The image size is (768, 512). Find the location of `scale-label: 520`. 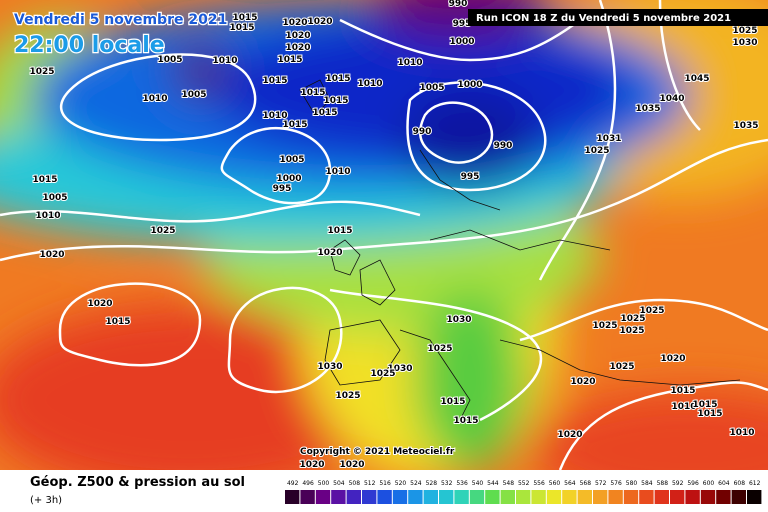

scale-label: 520 is located at coordinates (401, 483).